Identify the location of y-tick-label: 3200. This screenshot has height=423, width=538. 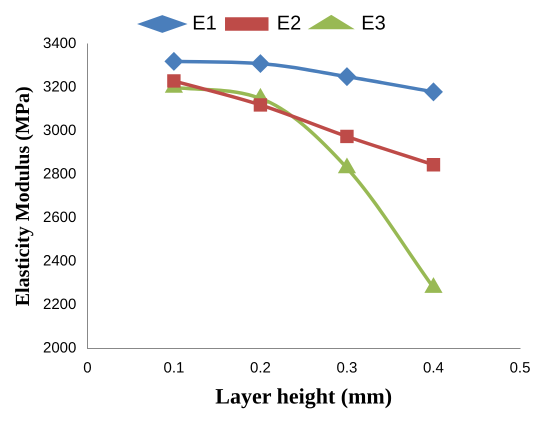
(59, 87).